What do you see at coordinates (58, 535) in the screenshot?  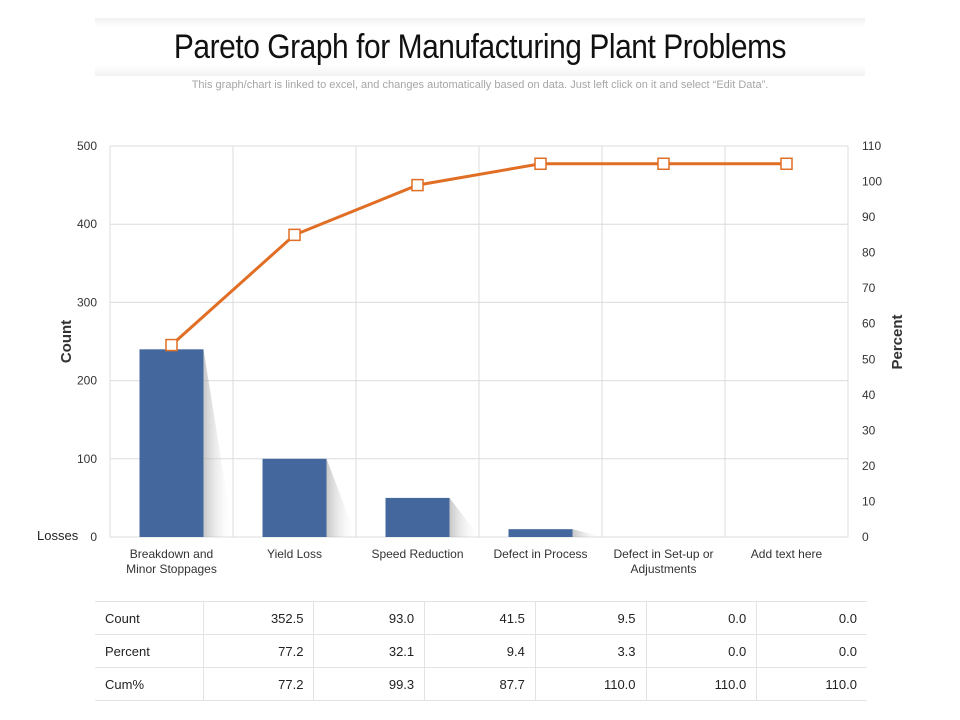 I see `losses-label: Losses` at bounding box center [58, 535].